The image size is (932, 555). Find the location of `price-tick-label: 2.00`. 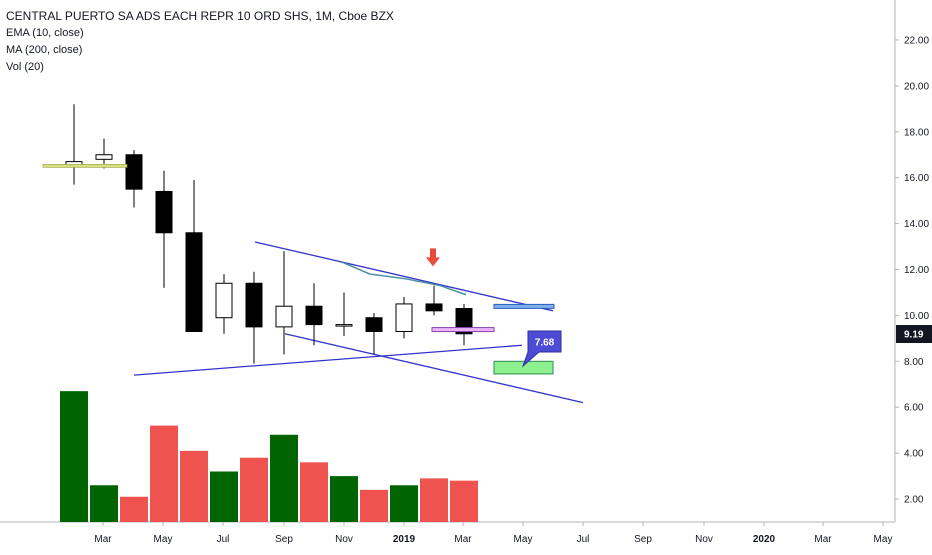

price-tick-label: 2.00 is located at coordinates (914, 500).